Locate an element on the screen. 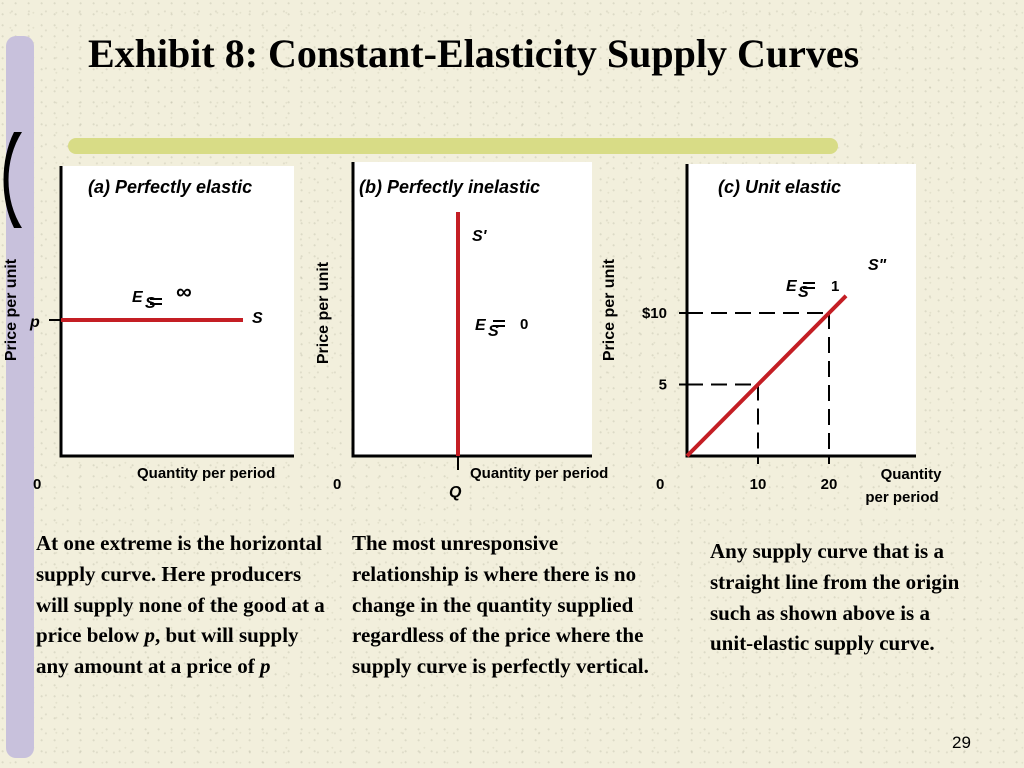  caption-a-price-var: p is located at coordinates (149, 635).